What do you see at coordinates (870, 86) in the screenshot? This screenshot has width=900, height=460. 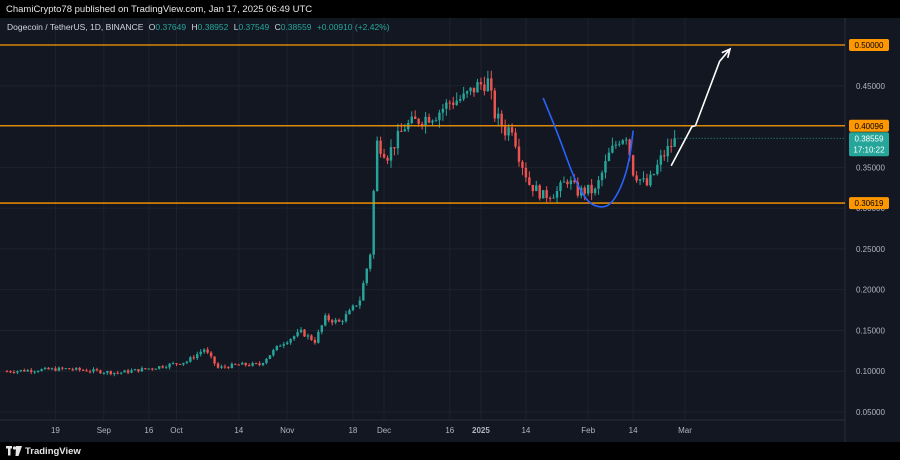 I see `y-tick-label: 0.45000` at bounding box center [870, 86].